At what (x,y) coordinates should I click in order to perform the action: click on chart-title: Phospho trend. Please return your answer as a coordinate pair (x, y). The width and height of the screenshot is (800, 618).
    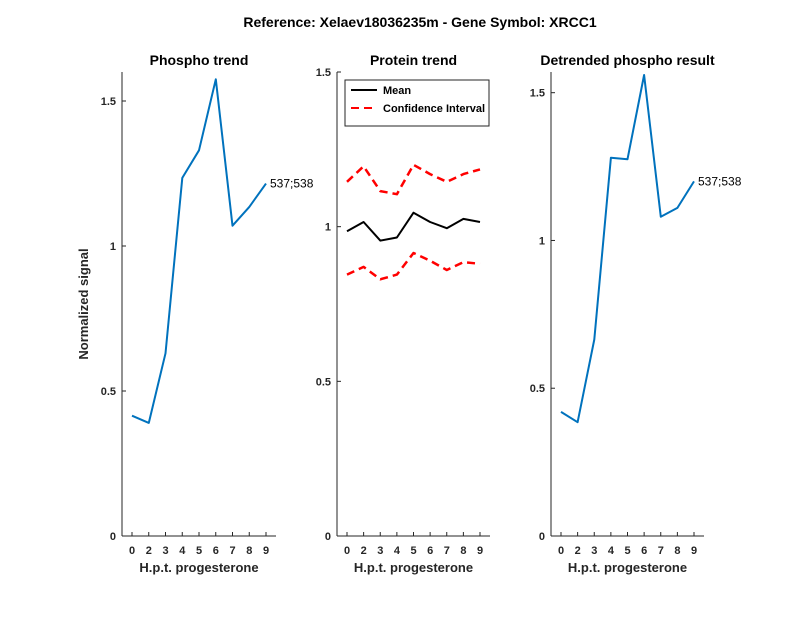
    Looking at the image, I should click on (199, 60).